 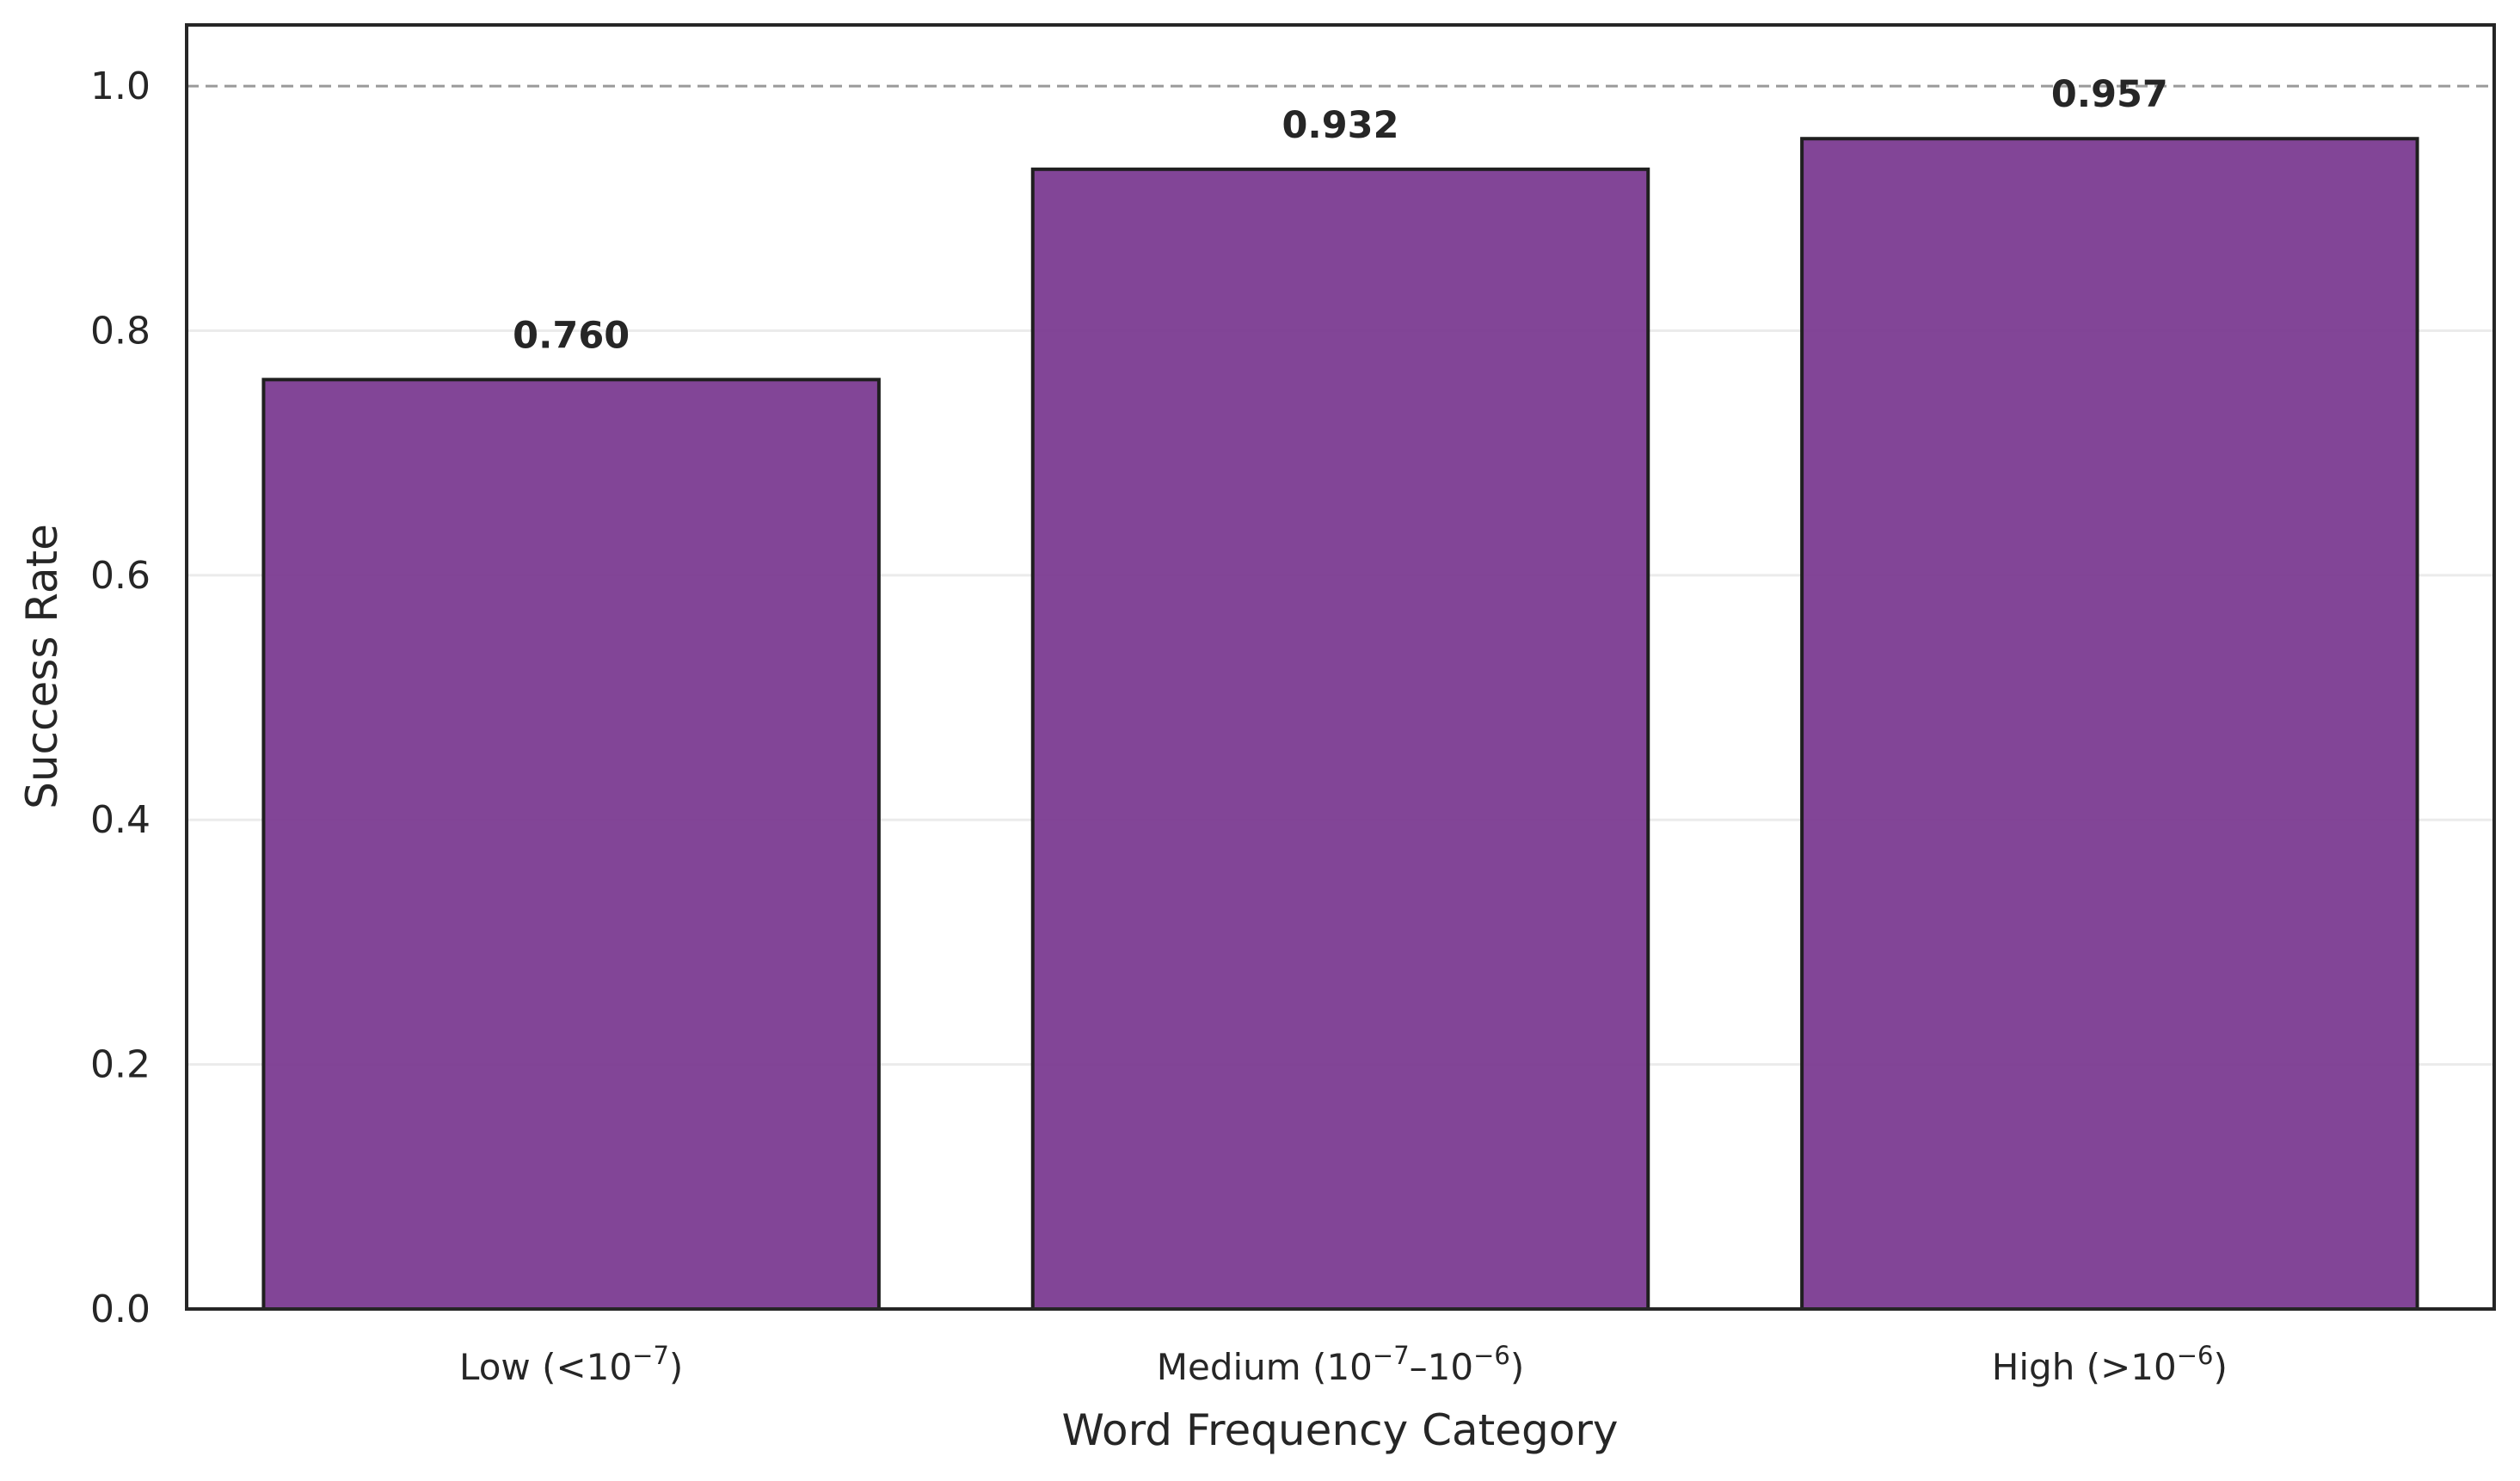 What do you see at coordinates (121, 1065) in the screenshot?
I see `y-tick-label: 0.2` at bounding box center [121, 1065].